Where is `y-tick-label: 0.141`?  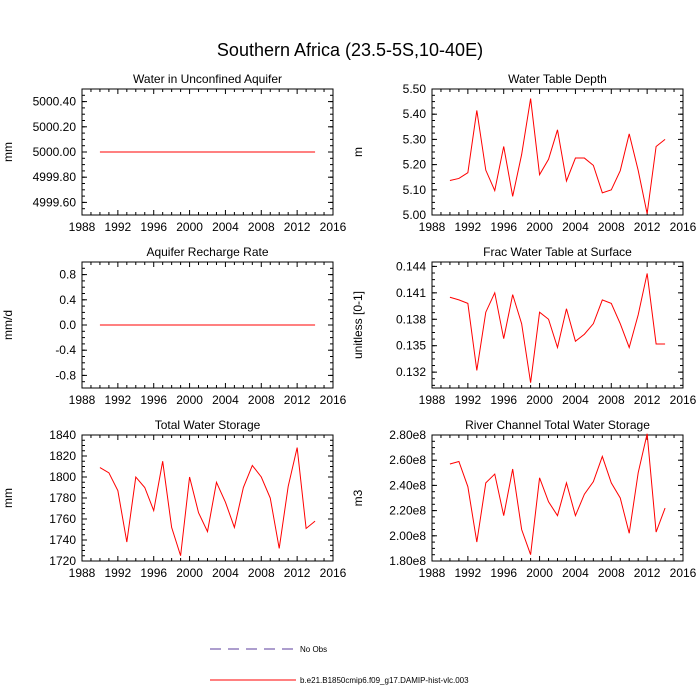
y-tick-label: 0.141 is located at coordinates (411, 293).